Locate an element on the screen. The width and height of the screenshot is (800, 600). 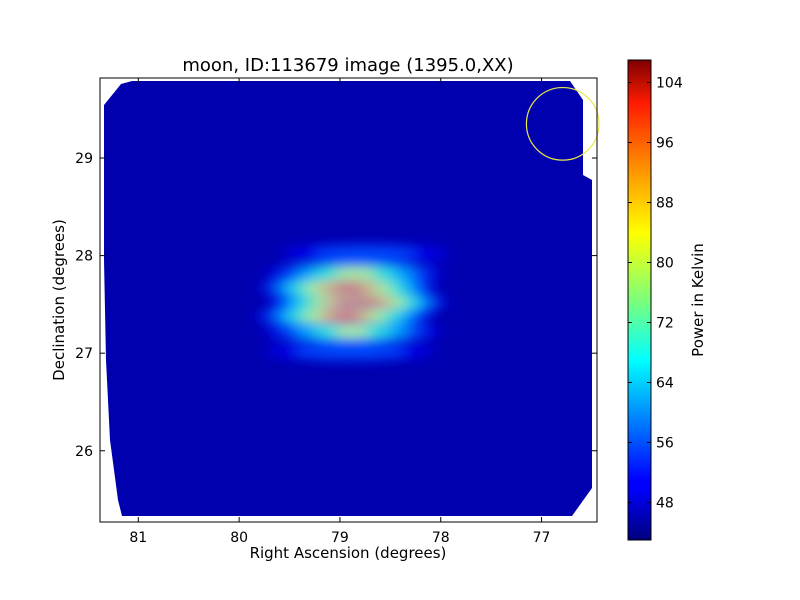
chart-title: moon, ID:113679 image (1395.0,XX) is located at coordinates (347, 65).